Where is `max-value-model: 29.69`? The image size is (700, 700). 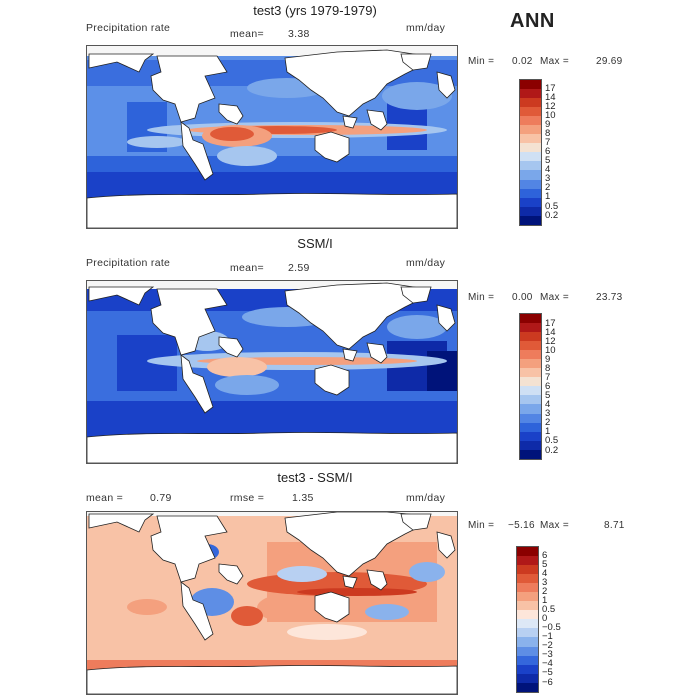 max-value-model: 29.69 is located at coordinates (609, 61).